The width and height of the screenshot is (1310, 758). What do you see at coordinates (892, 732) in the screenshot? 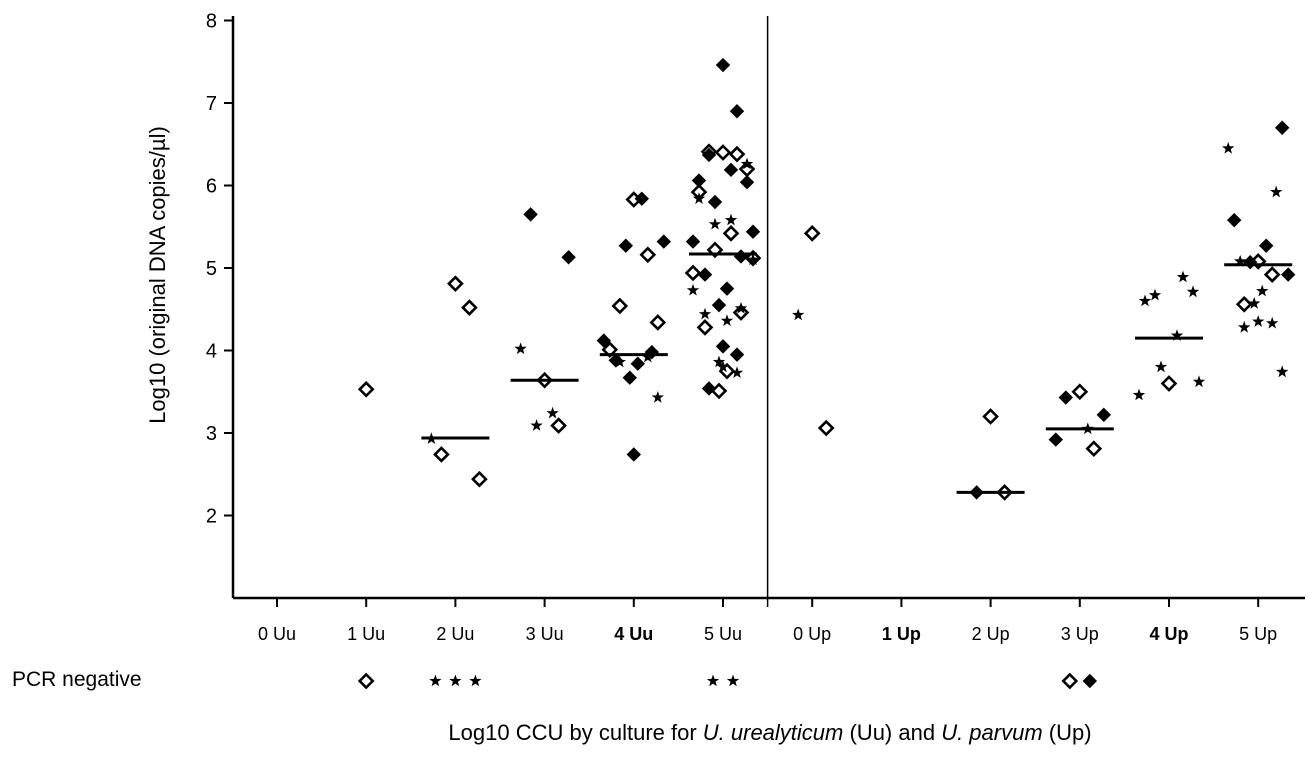
I see `x-title-mid: (Uu) and` at bounding box center [892, 732].